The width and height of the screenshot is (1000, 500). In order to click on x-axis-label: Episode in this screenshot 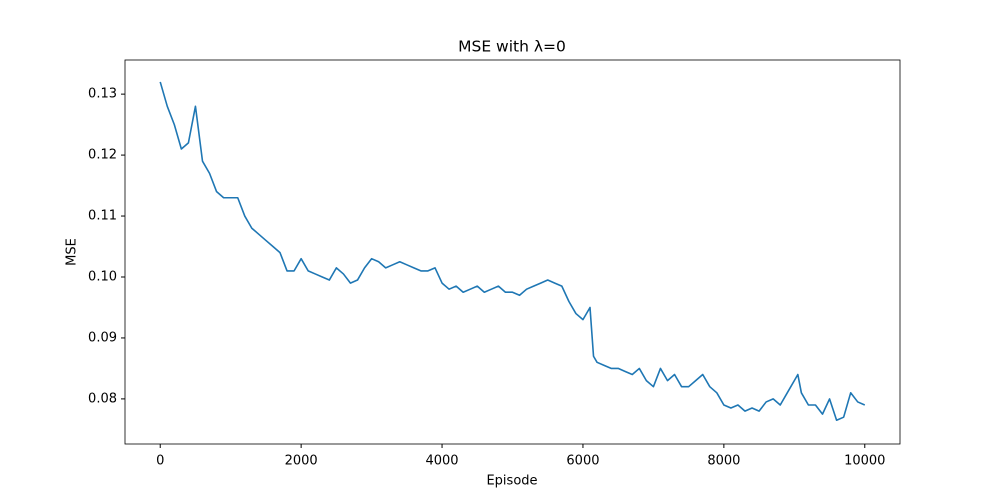, I will do `click(511, 481)`.